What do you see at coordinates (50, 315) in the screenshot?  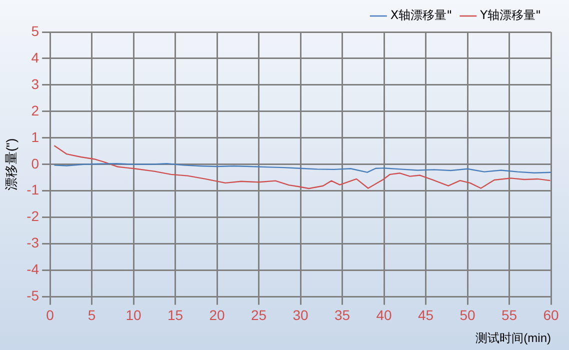 I see `x-tick-label: 0` at bounding box center [50, 315].